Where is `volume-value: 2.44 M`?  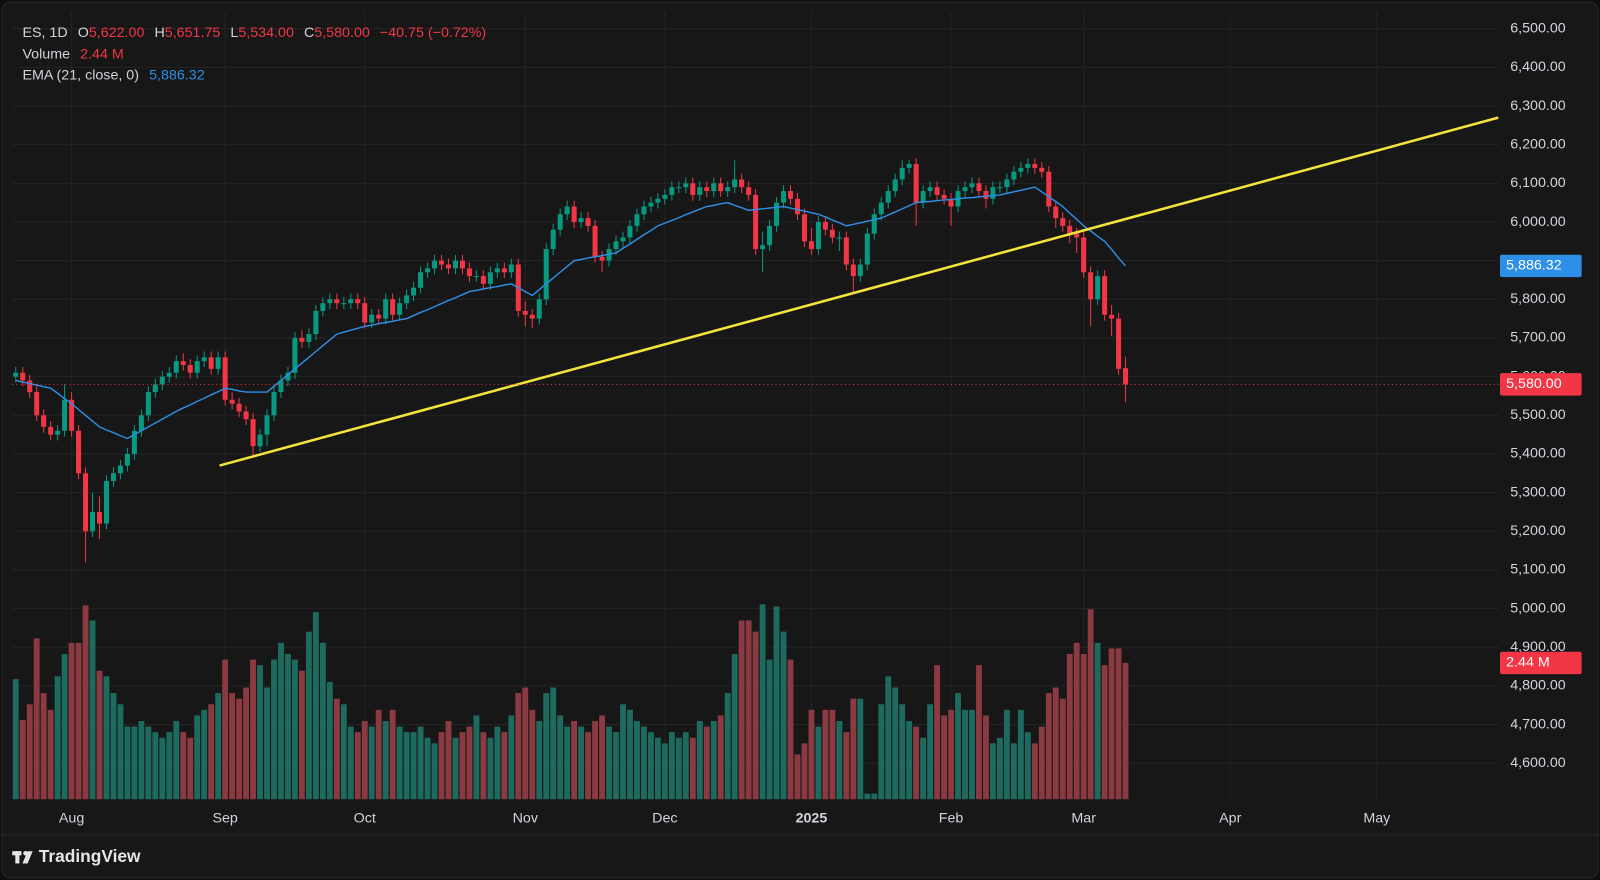 volume-value: 2.44 M is located at coordinates (102, 54).